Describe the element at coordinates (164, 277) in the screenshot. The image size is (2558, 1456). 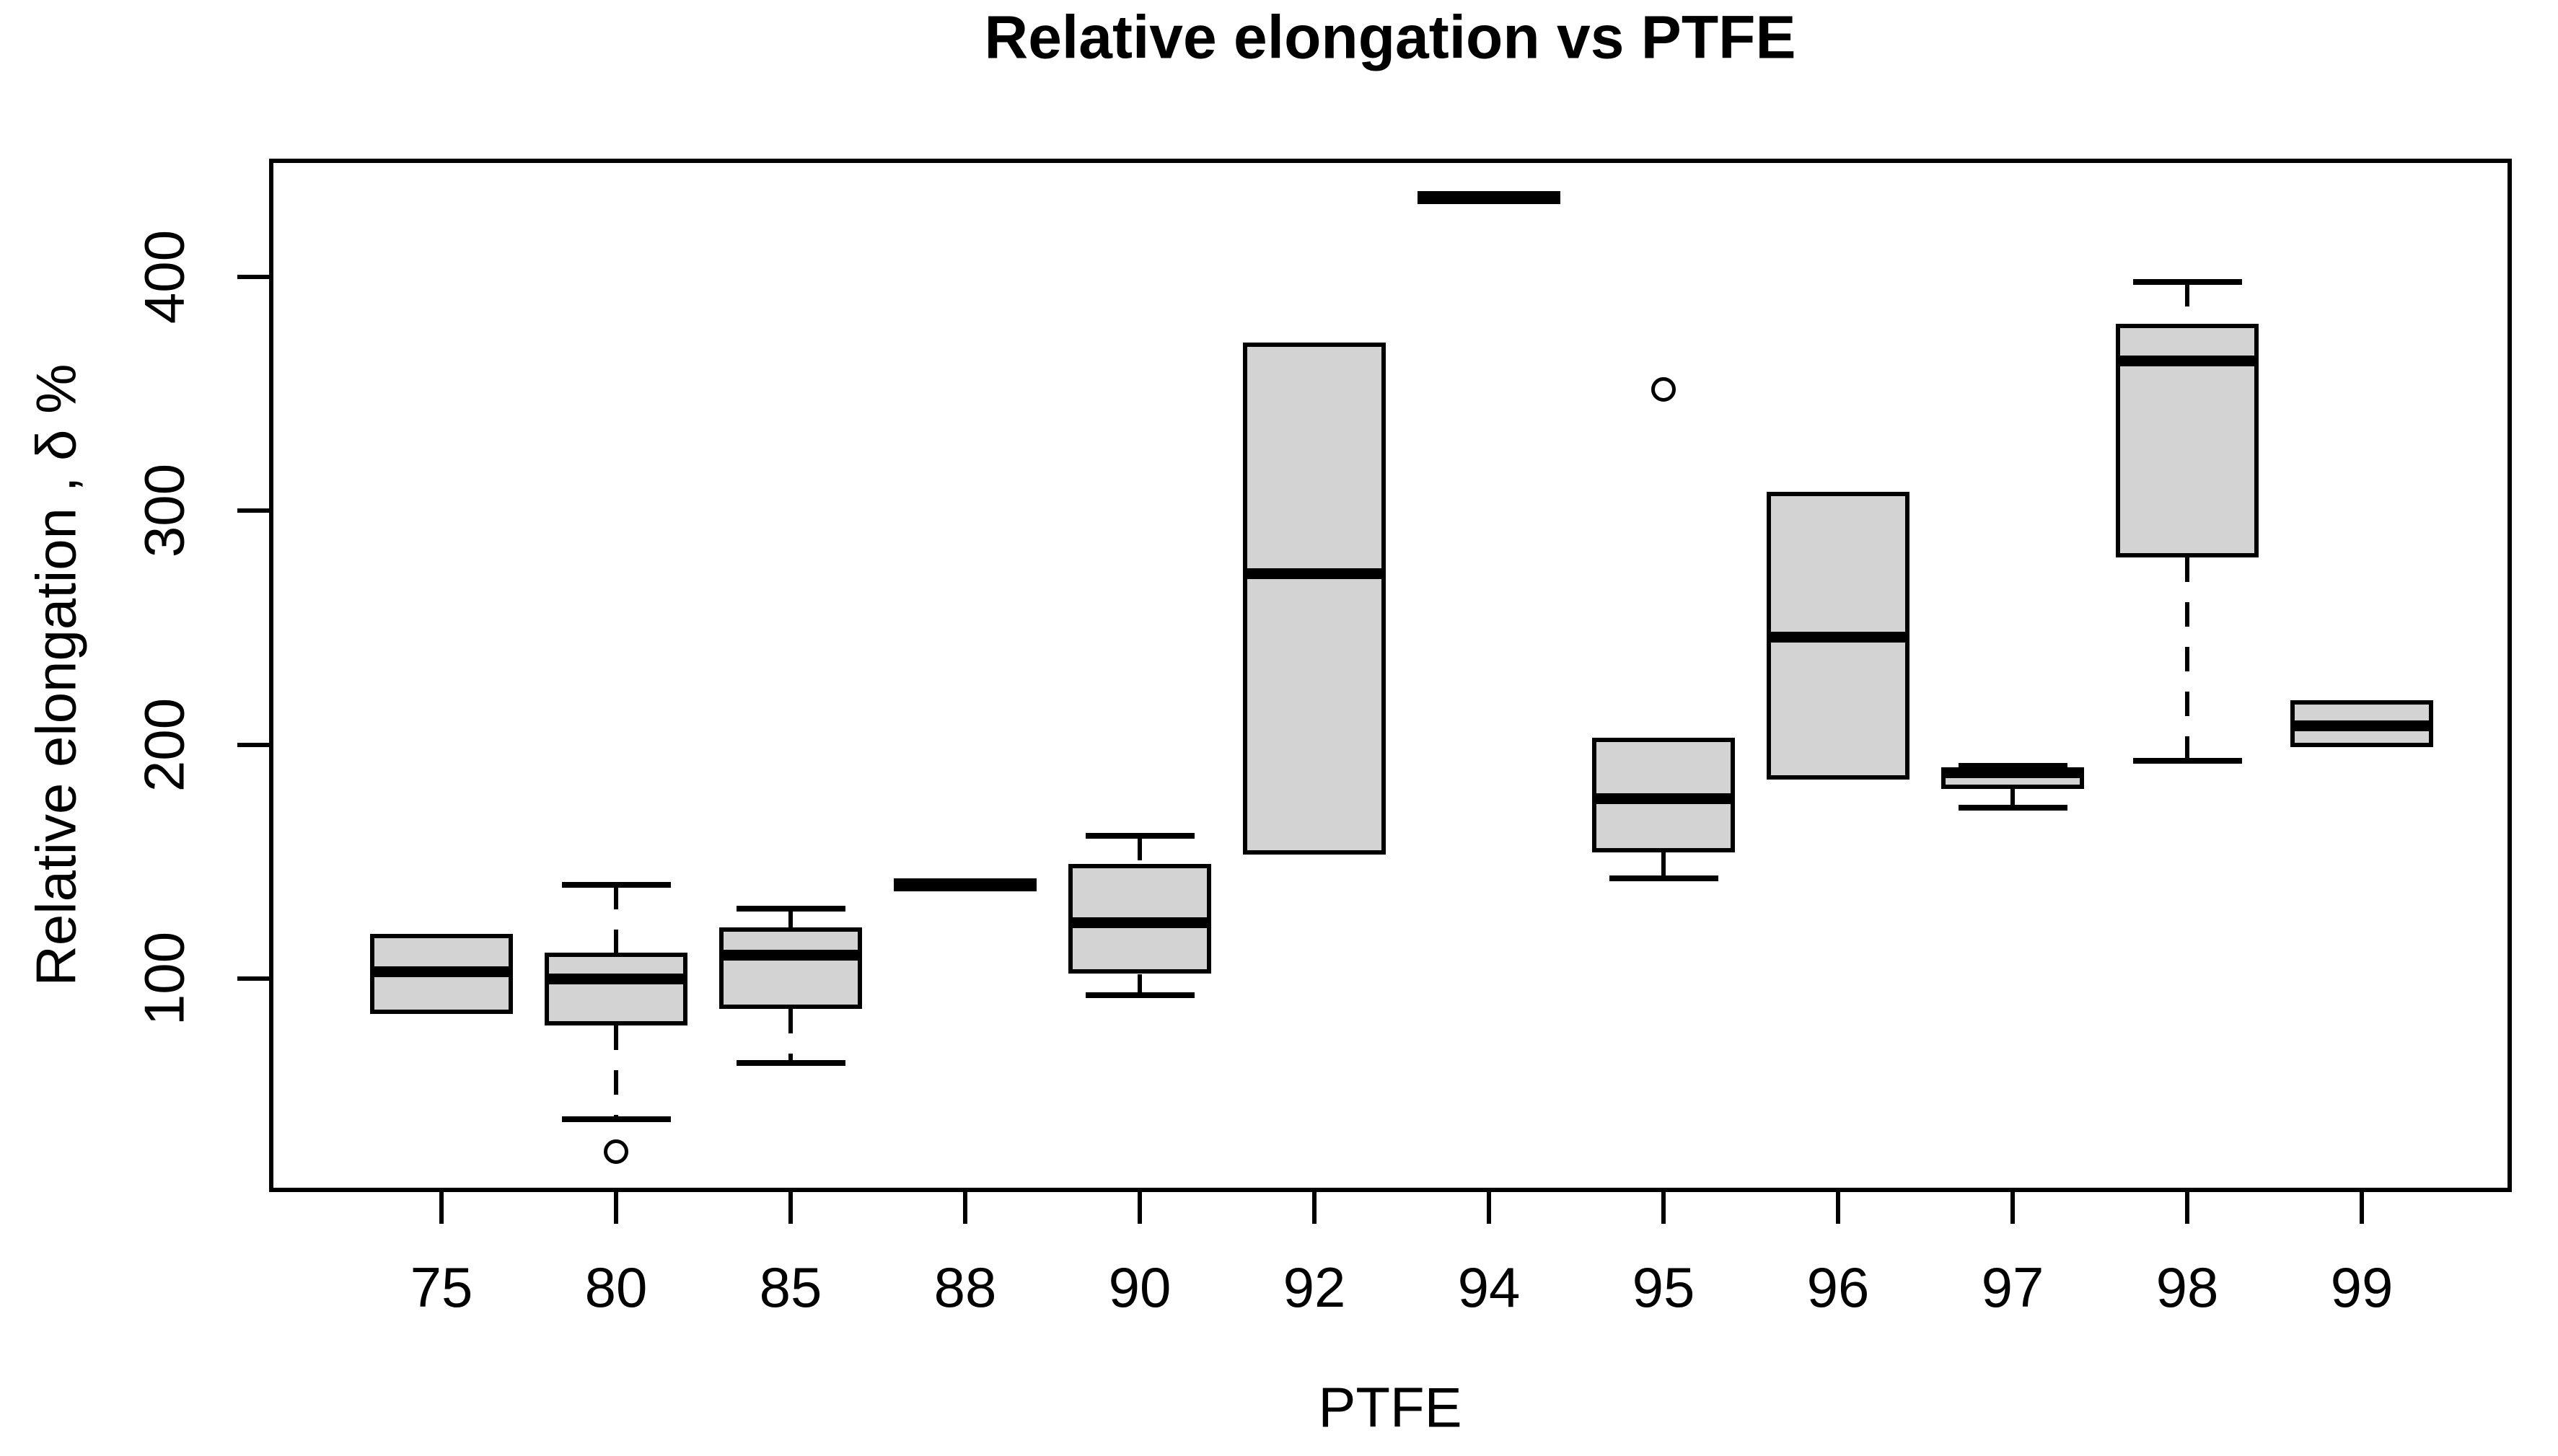
I see `y-tick-label: 400` at that location.